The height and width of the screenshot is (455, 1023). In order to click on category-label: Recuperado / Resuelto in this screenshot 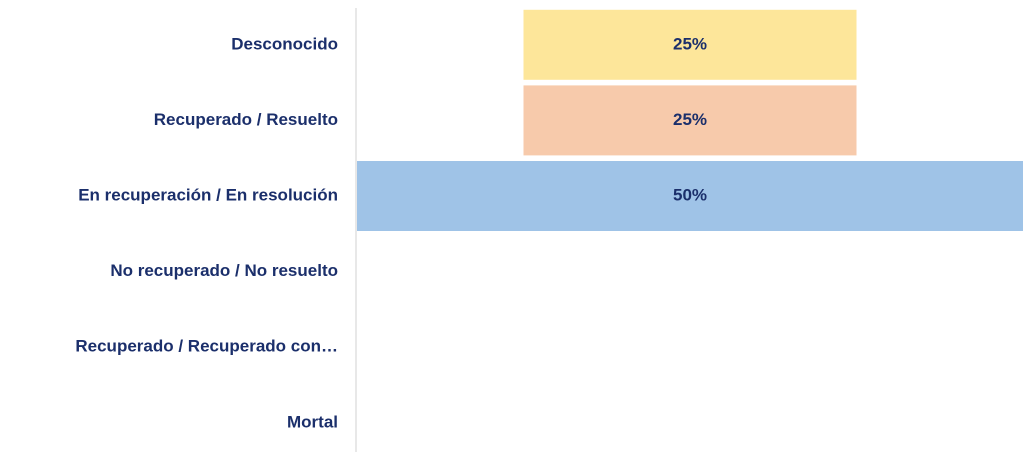, I will do `click(246, 119)`.